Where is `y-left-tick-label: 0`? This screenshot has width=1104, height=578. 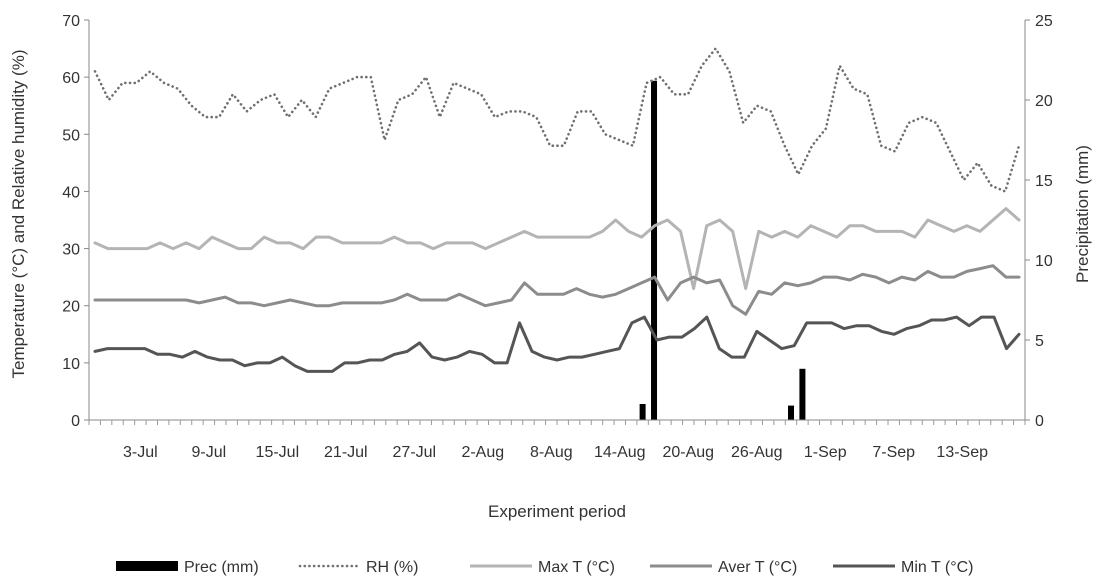 y-left-tick-label: 0 is located at coordinates (75, 421).